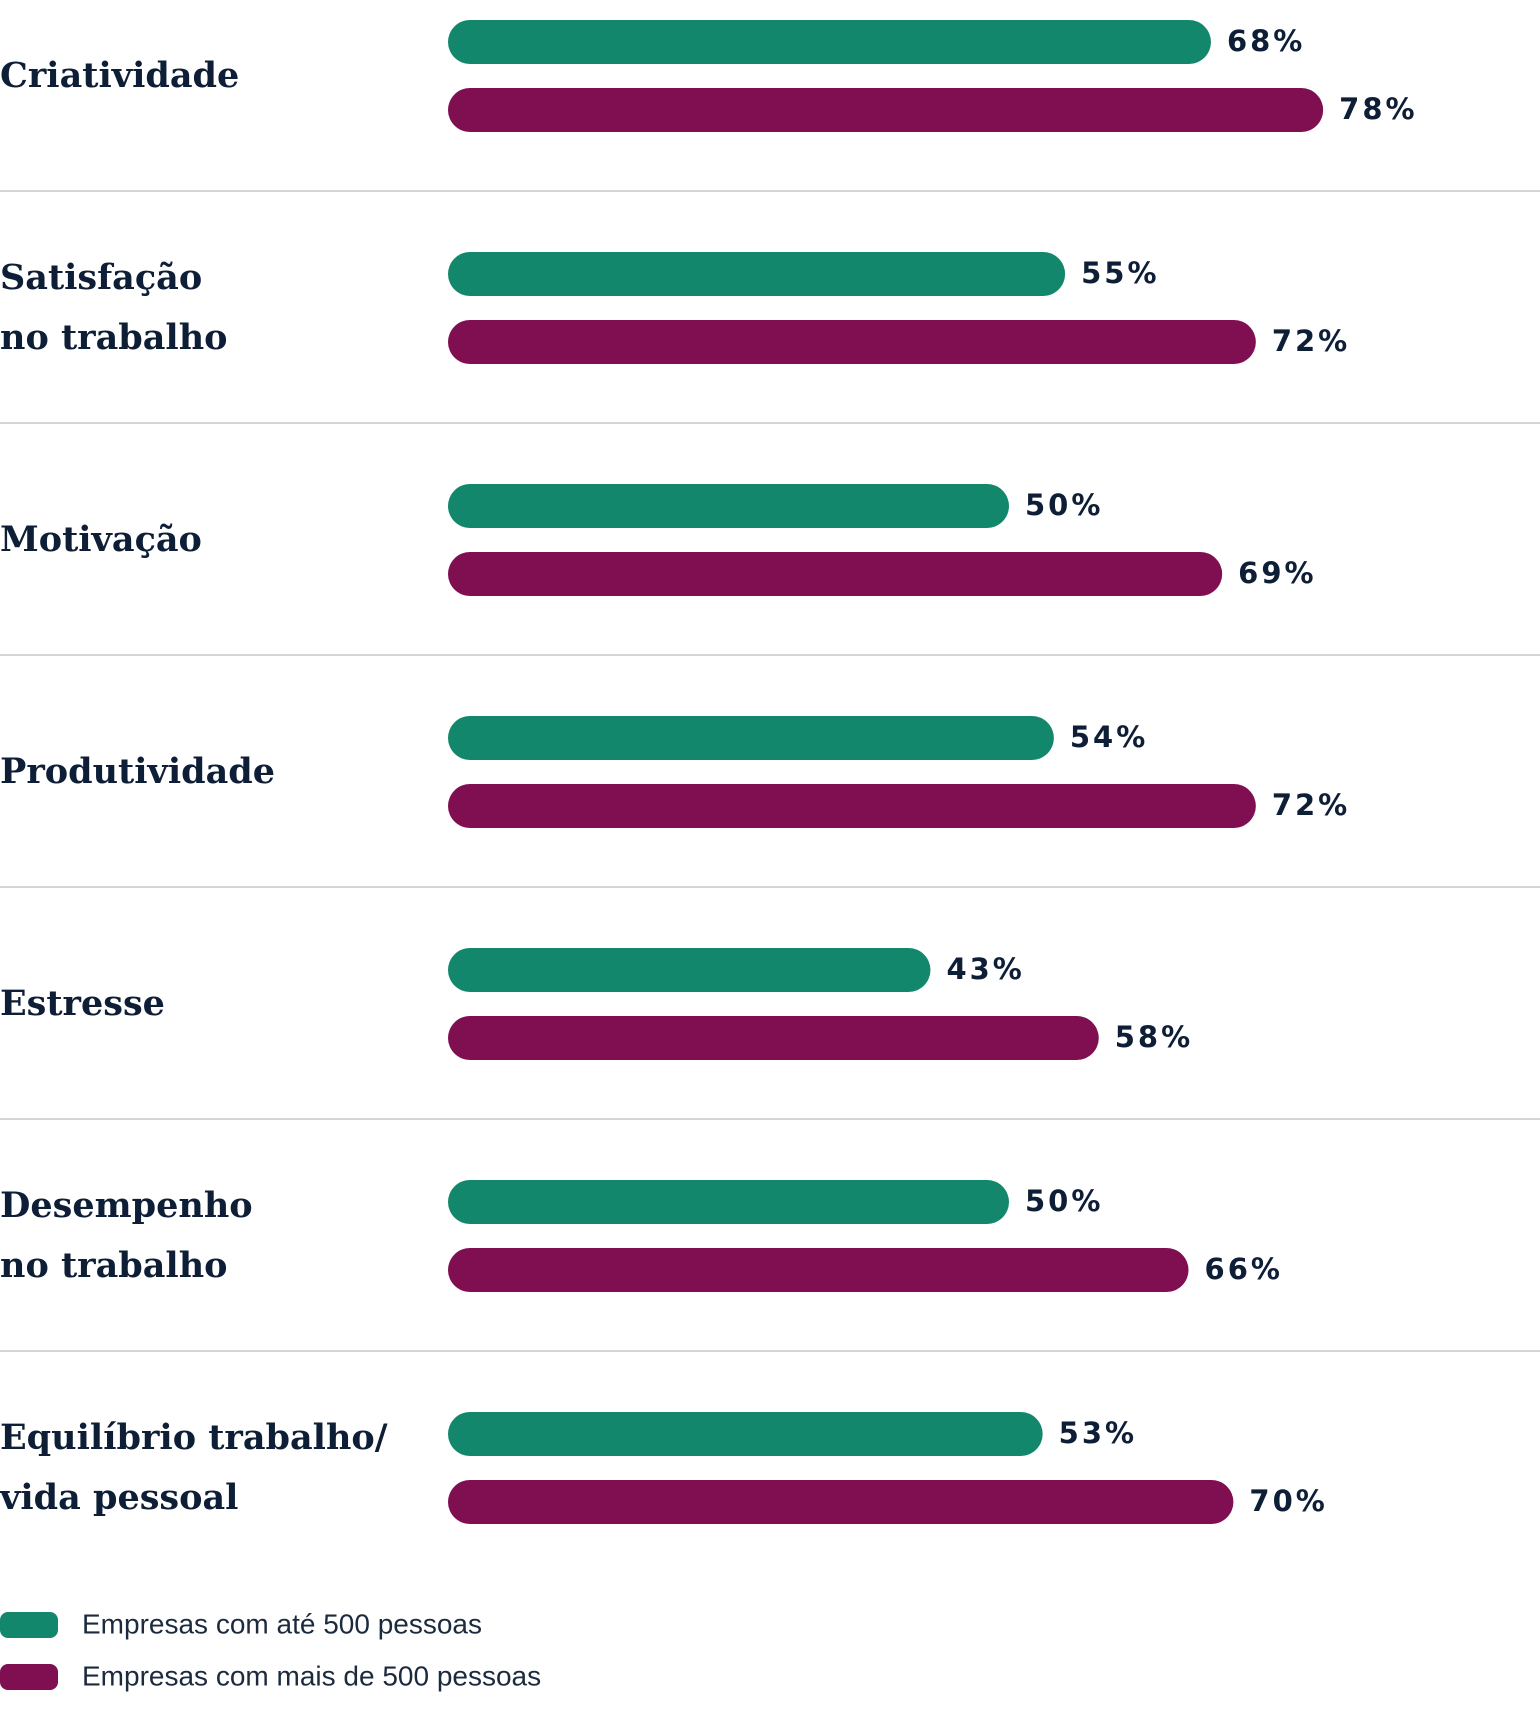 This screenshot has width=1540, height=1720. Describe the element at coordinates (282, 1623) in the screenshot. I see `legend-label: Empresas com até 500 pessoas` at that location.